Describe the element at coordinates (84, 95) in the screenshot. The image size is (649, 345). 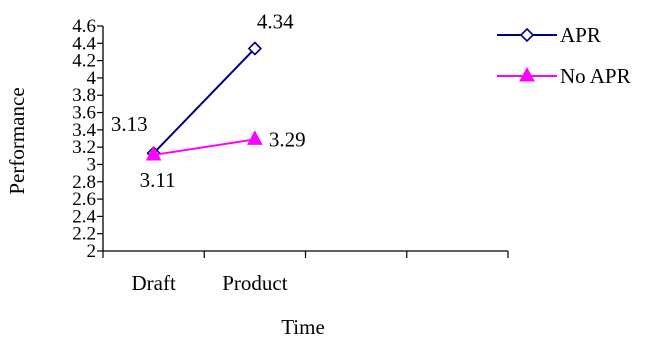
I see `y-tick-label: 3.8` at that location.